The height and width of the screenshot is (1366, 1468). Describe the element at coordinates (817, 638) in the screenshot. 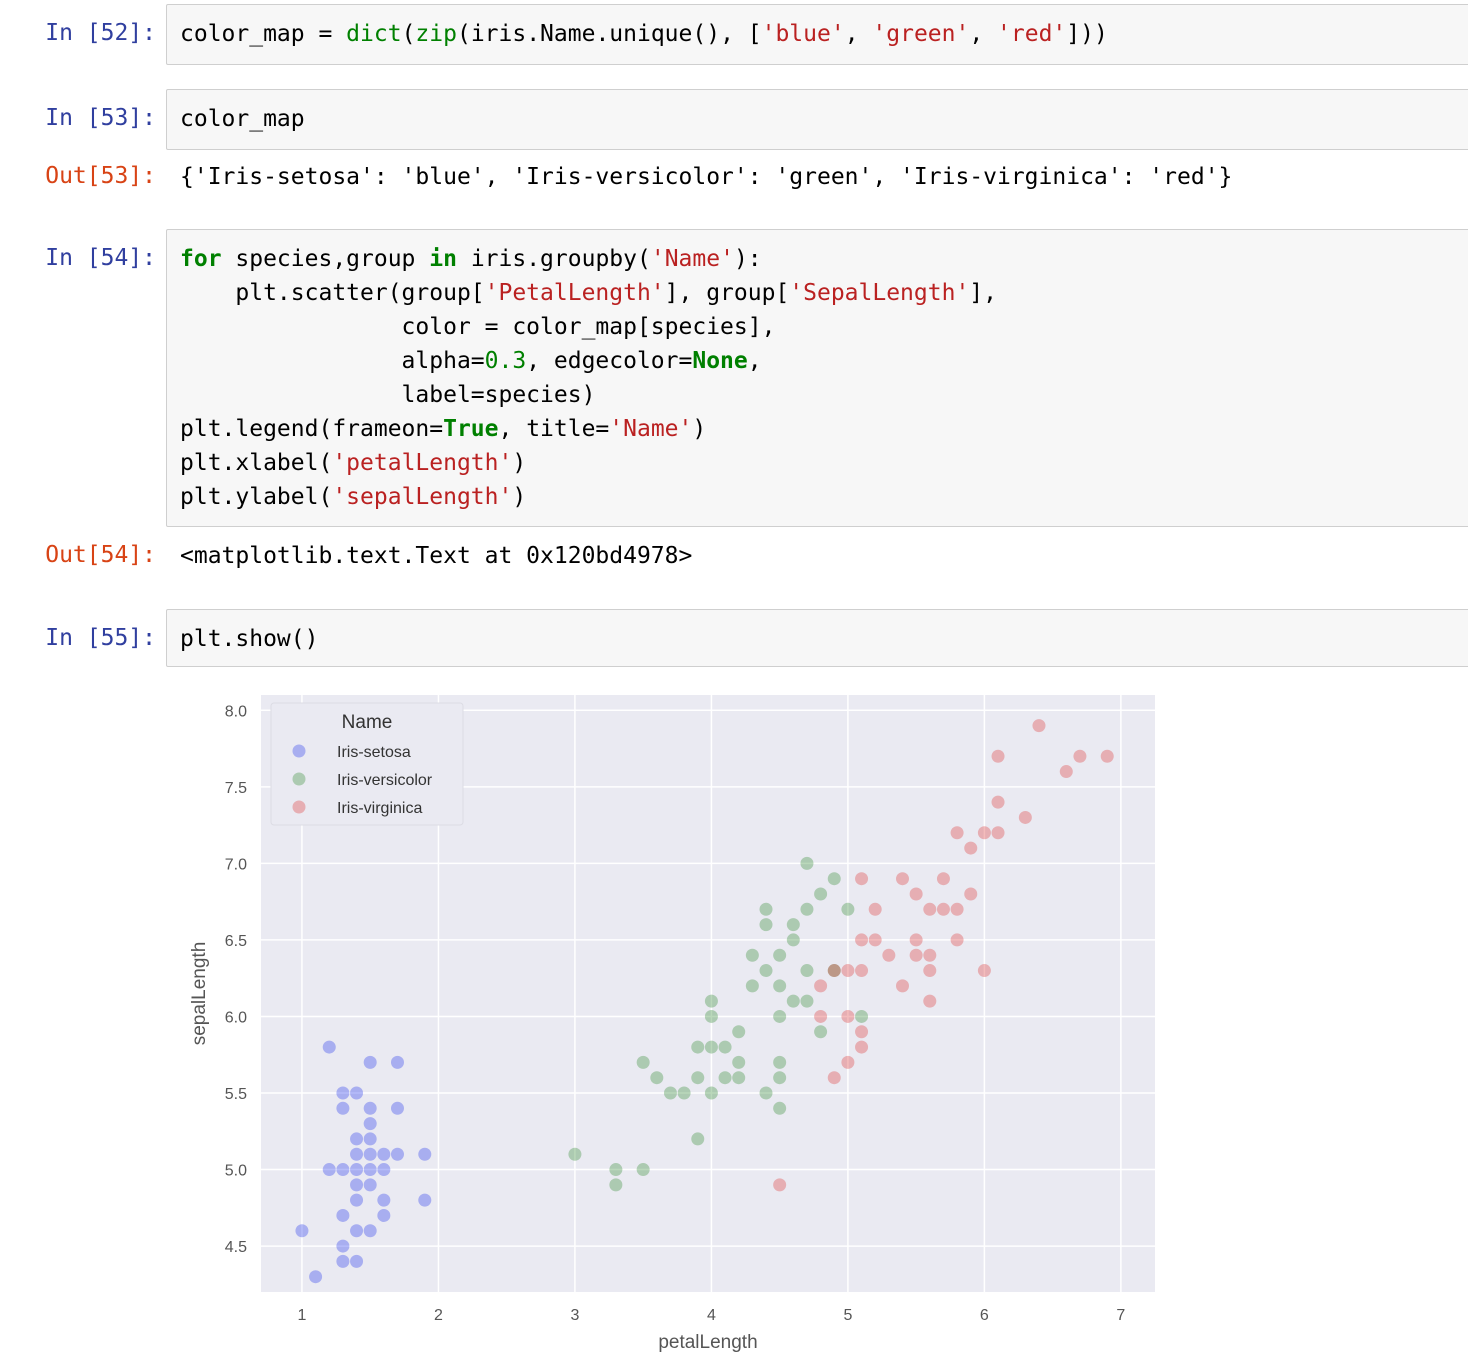

I see `cell-55-input` at that location.